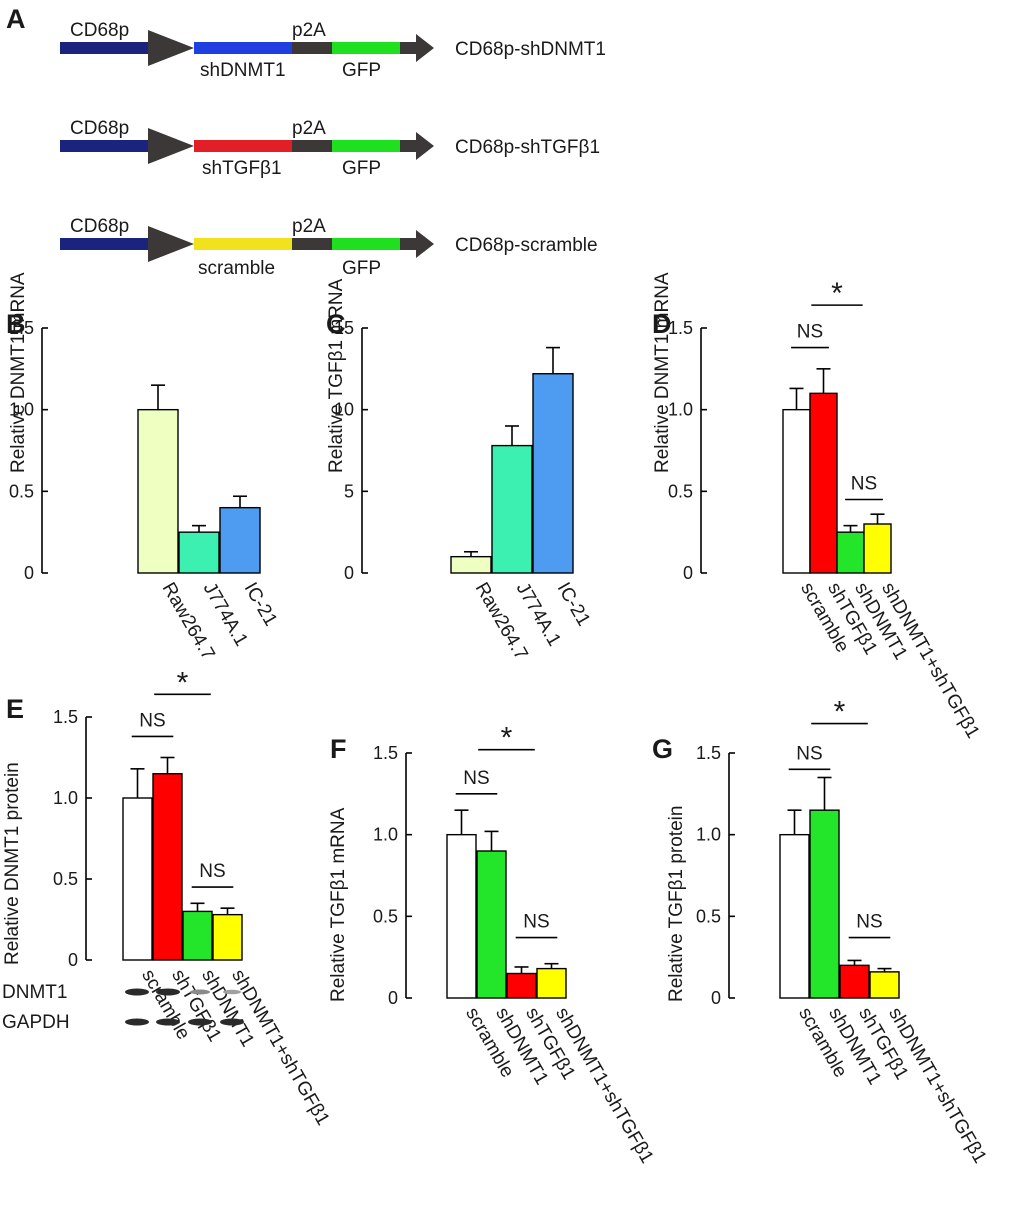  Describe the element at coordinates (662, 324) in the screenshot. I see `panel-d-letter: D` at that location.